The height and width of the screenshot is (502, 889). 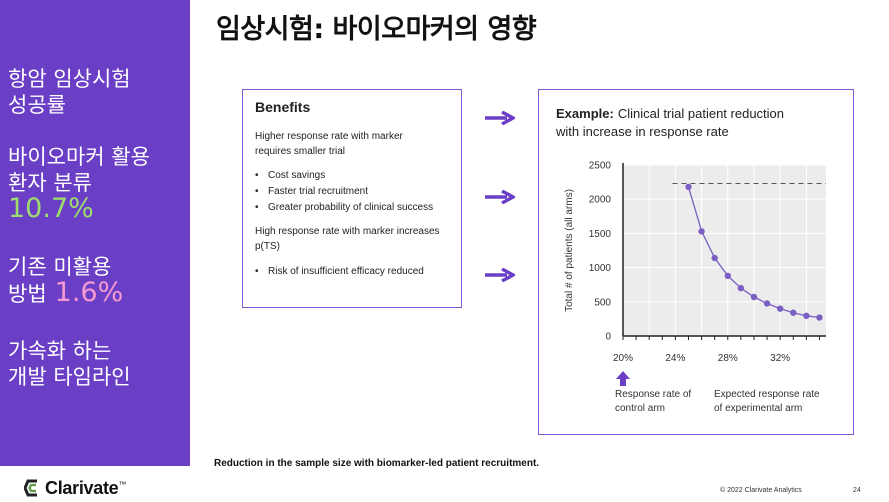 I want to click on y-axis-ticks: 0 500 1000 1500 2000 2500, so click(x=600, y=252).